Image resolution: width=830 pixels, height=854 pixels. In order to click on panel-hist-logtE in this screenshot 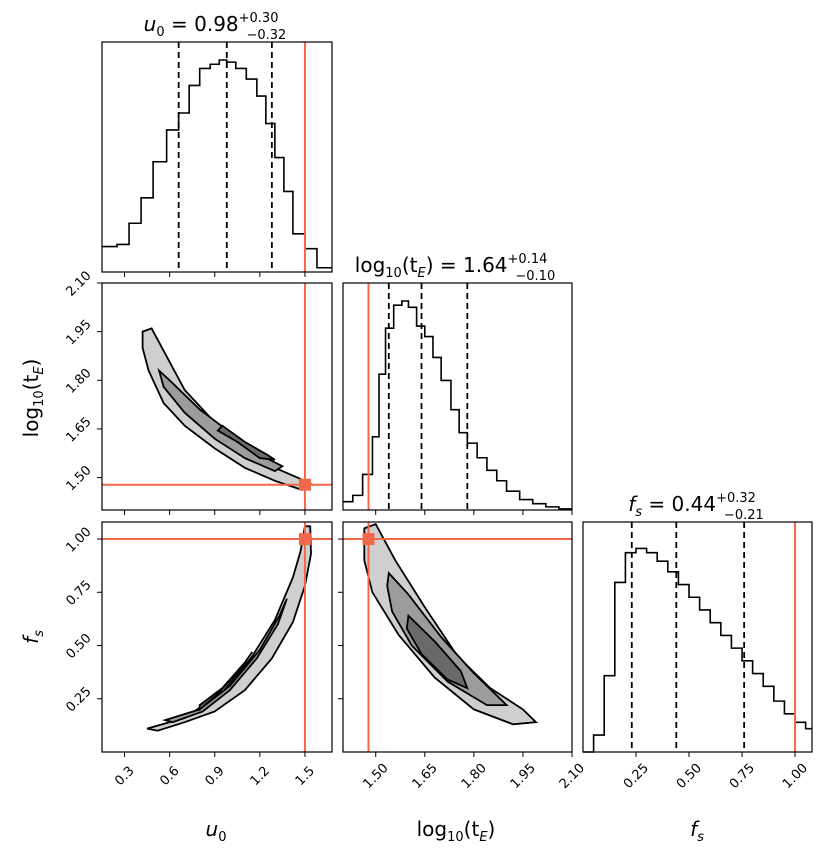, I will do `click(457, 396)`.